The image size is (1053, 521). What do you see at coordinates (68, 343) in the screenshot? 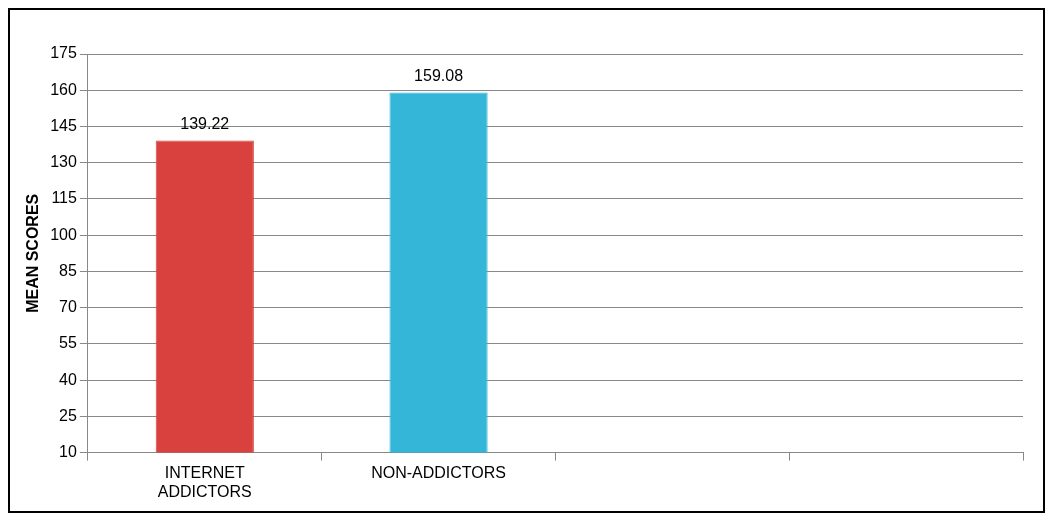
I see `y-tick-label: 55` at bounding box center [68, 343].